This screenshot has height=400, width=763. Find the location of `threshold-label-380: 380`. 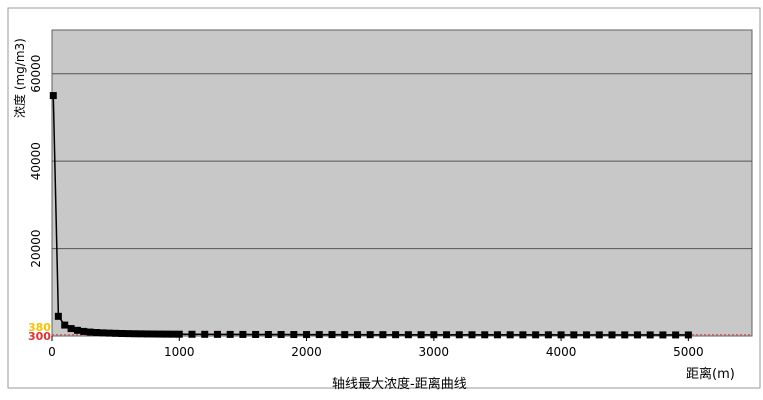

threshold-label-380: 380 is located at coordinates (39, 327).